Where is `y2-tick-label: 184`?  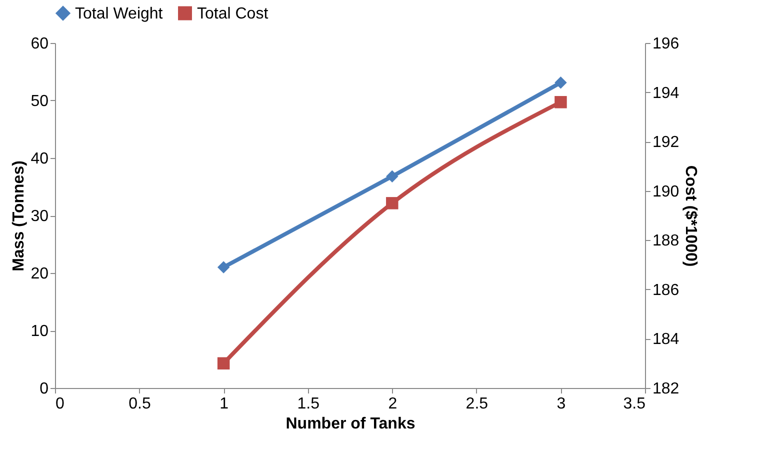 y2-tick-label: 184 is located at coordinates (666, 339).